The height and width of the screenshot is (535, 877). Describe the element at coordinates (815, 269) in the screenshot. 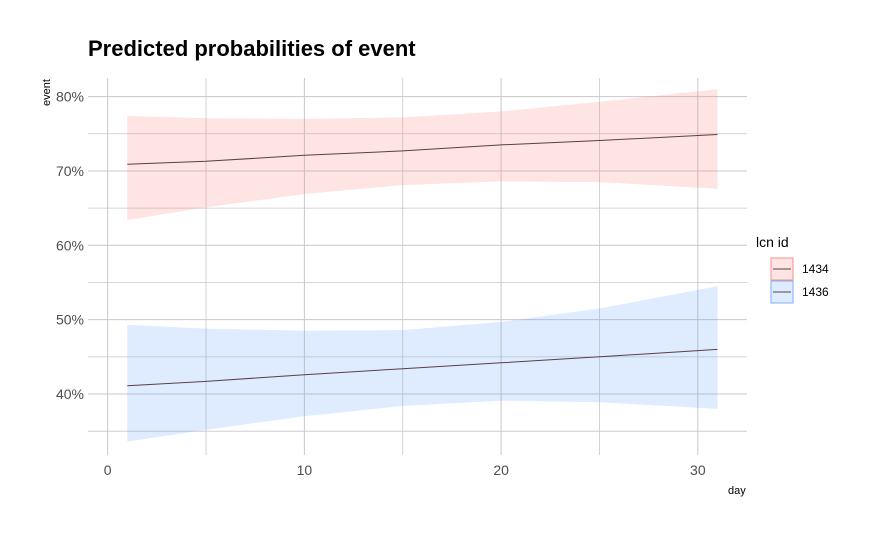

I see `legend-label-1434: 1434` at that location.